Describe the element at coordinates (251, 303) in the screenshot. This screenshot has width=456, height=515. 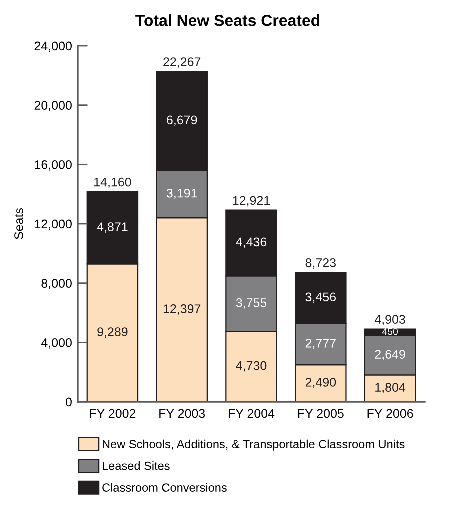
I see `data-label: 3,755` at that location.